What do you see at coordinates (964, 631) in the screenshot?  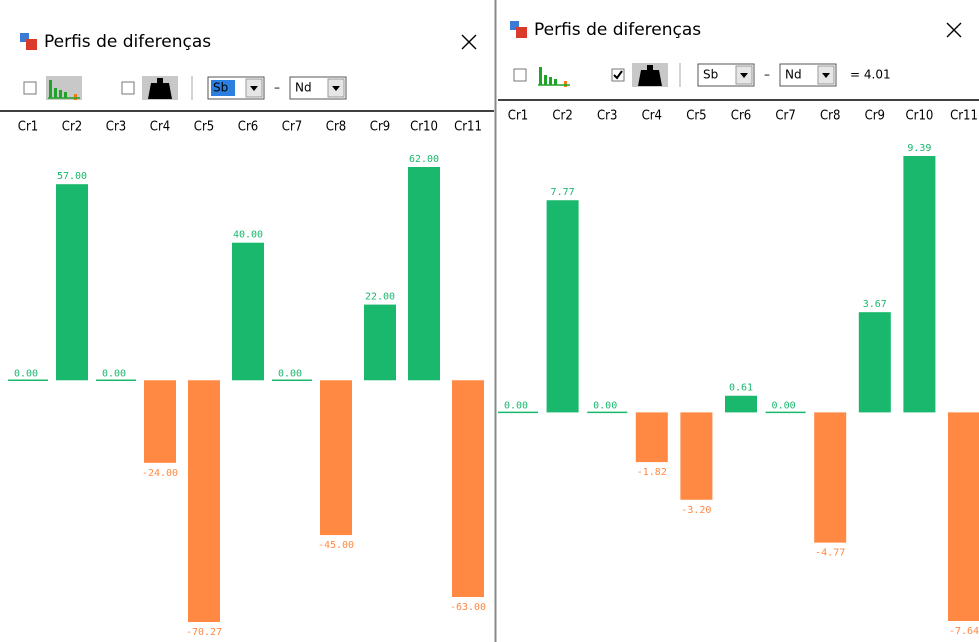 I see `value-label: -7.64` at bounding box center [964, 631].